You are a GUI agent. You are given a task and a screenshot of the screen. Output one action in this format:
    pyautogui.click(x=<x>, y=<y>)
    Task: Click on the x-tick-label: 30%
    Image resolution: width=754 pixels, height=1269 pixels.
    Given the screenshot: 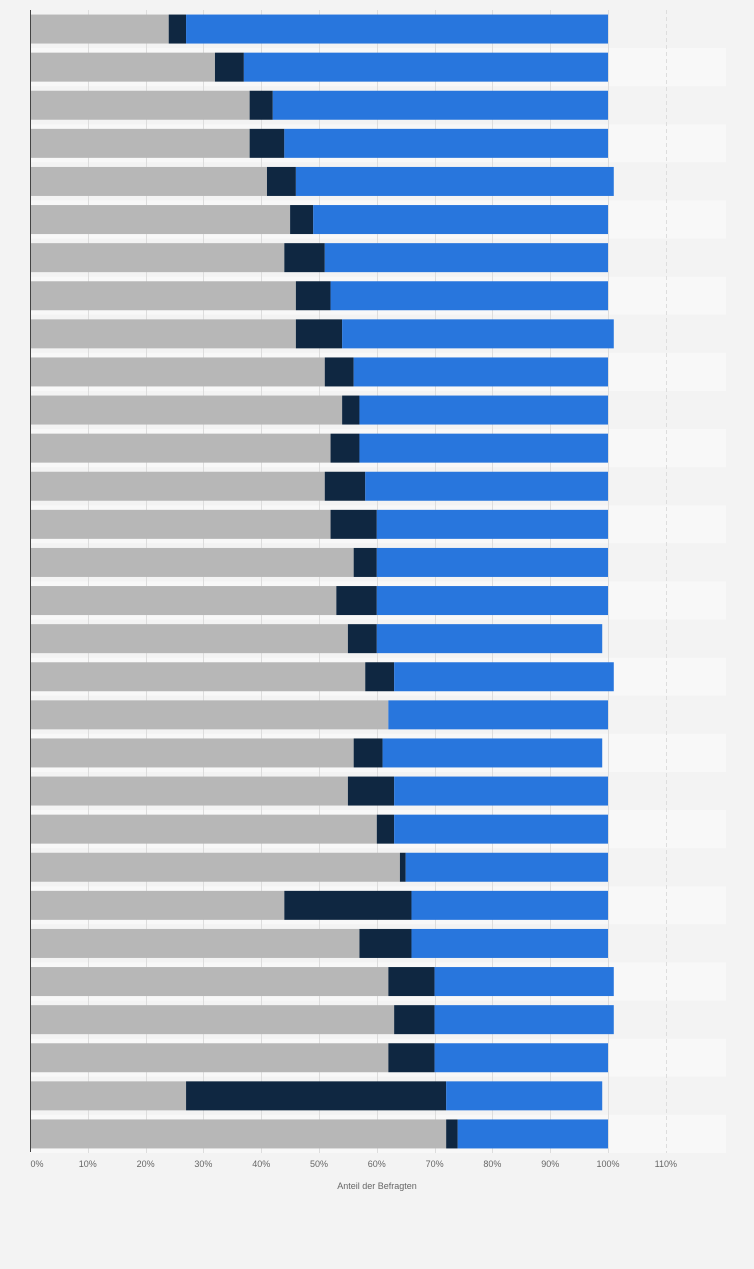 What is the action you would take?
    pyautogui.click(x=203, y=1164)
    